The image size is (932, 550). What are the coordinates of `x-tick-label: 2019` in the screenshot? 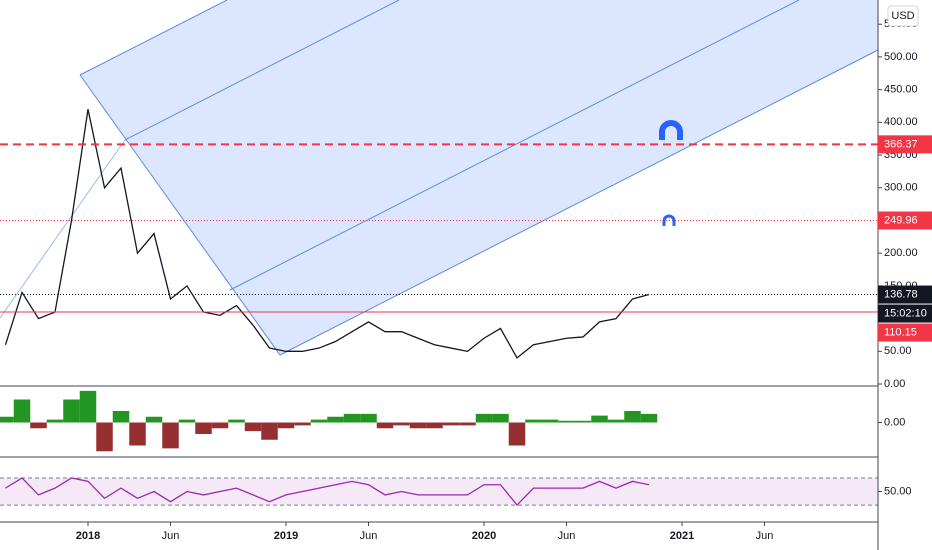 It's located at (286, 536).